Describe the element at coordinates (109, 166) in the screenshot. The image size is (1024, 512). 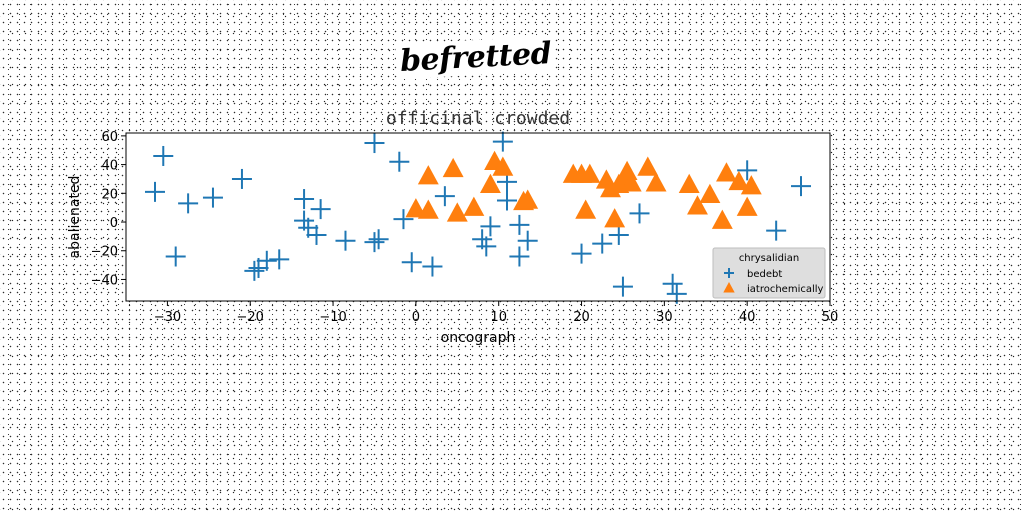
I see `y-tick-label: 40` at that location.